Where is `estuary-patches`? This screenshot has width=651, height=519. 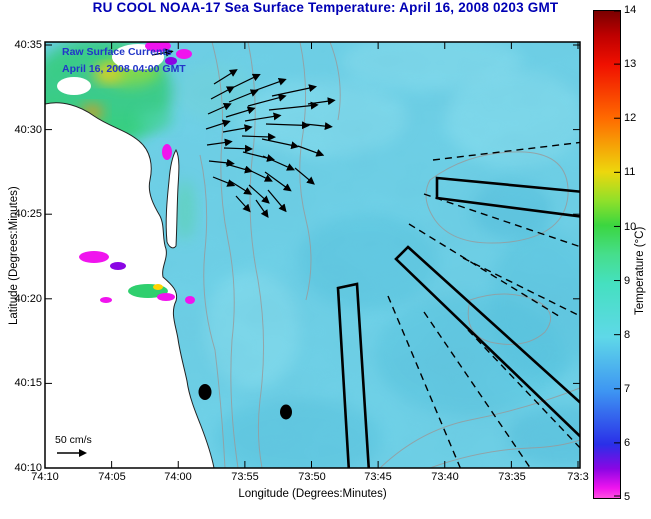
estuary-patches is located at coordinates (127, 277).